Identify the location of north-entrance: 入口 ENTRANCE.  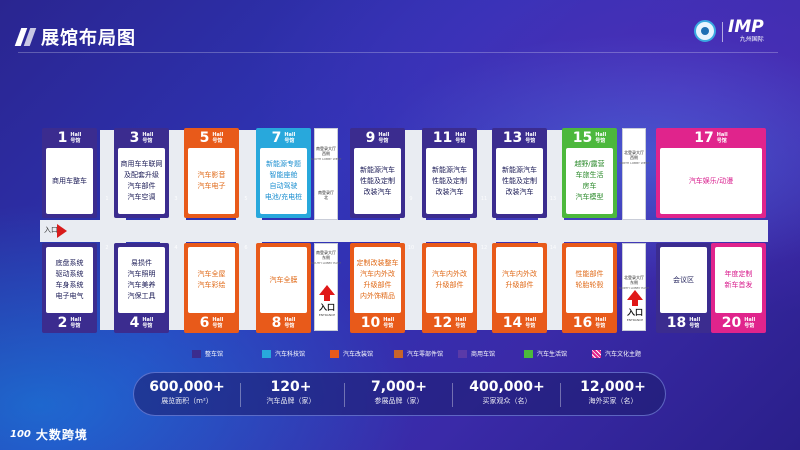
(635, 306).